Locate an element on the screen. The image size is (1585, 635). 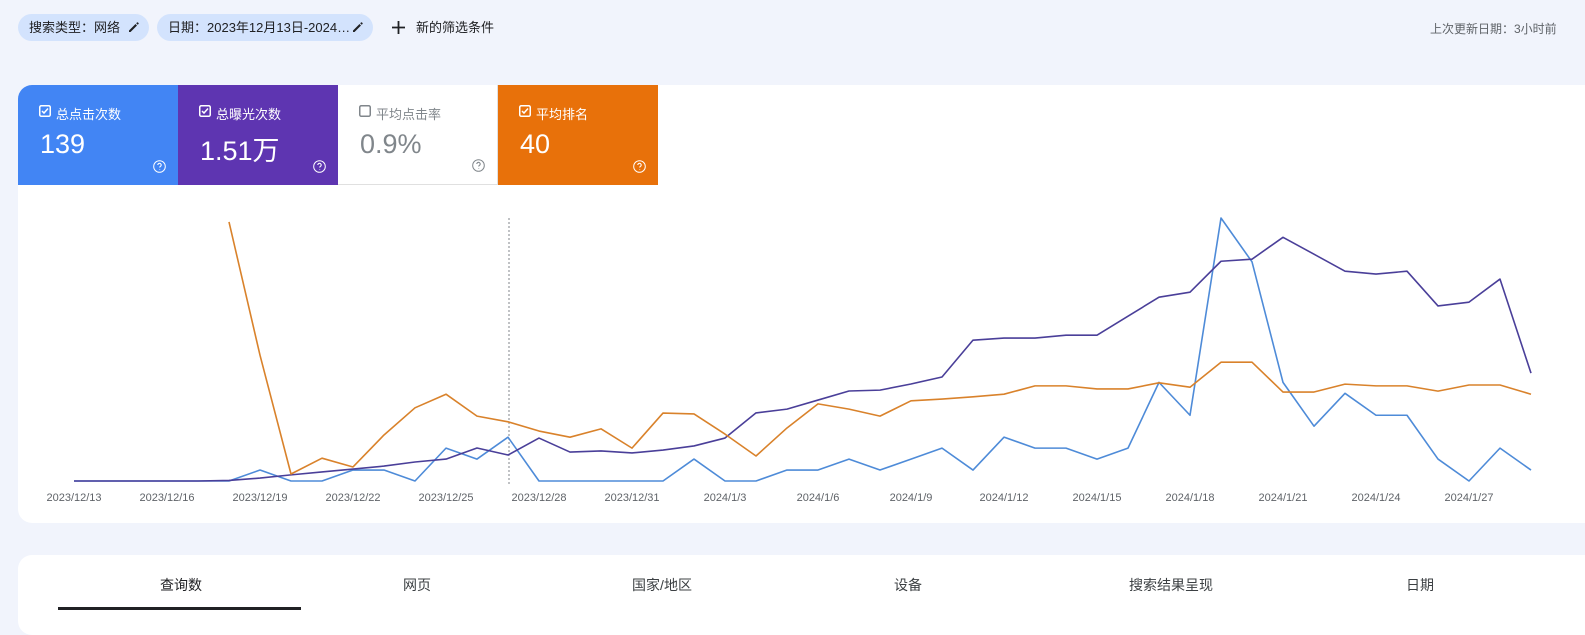
metric-value: 1.51万 is located at coordinates (240, 151).